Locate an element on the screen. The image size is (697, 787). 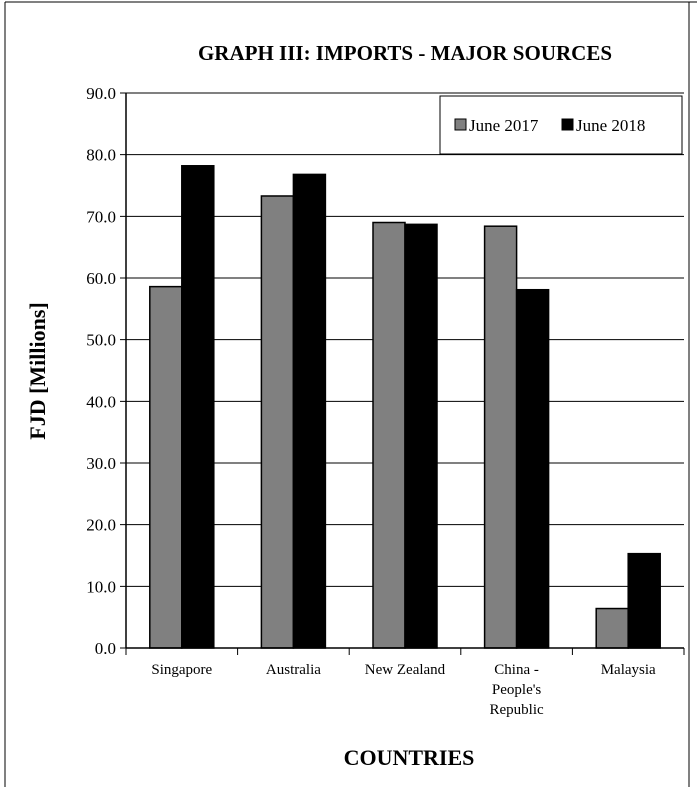
y-tick-label: 40.0 is located at coordinates (101, 401).